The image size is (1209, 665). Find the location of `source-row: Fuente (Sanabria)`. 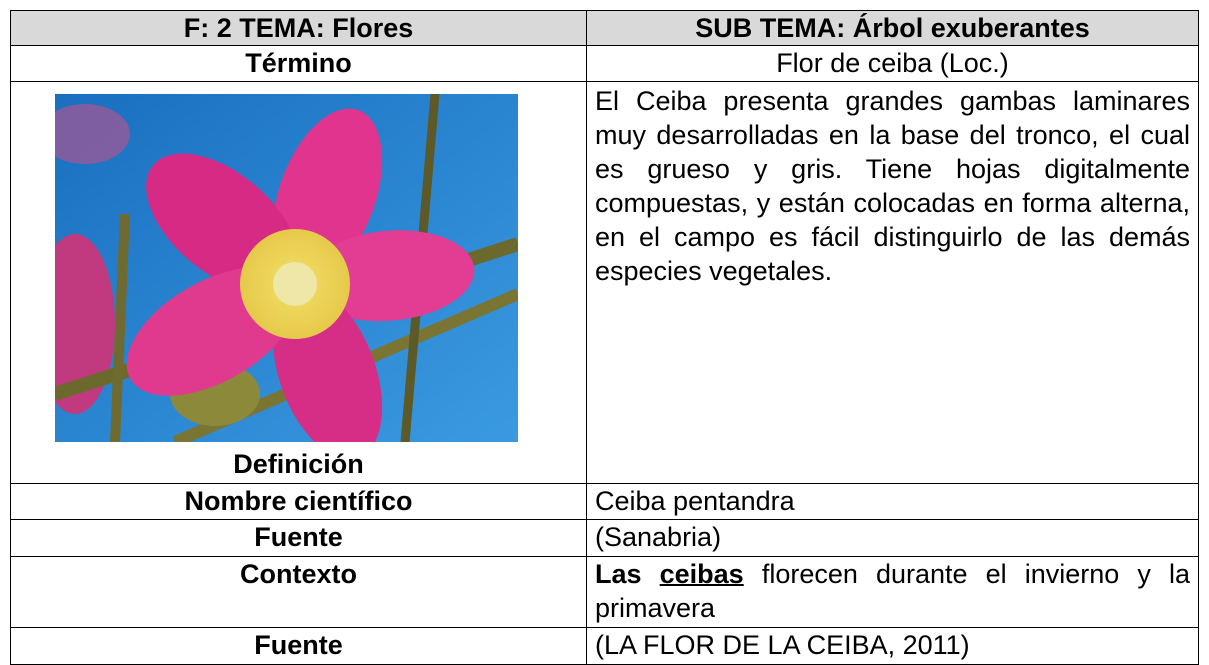

source-row: Fuente (Sanabria) is located at coordinates (604, 538).